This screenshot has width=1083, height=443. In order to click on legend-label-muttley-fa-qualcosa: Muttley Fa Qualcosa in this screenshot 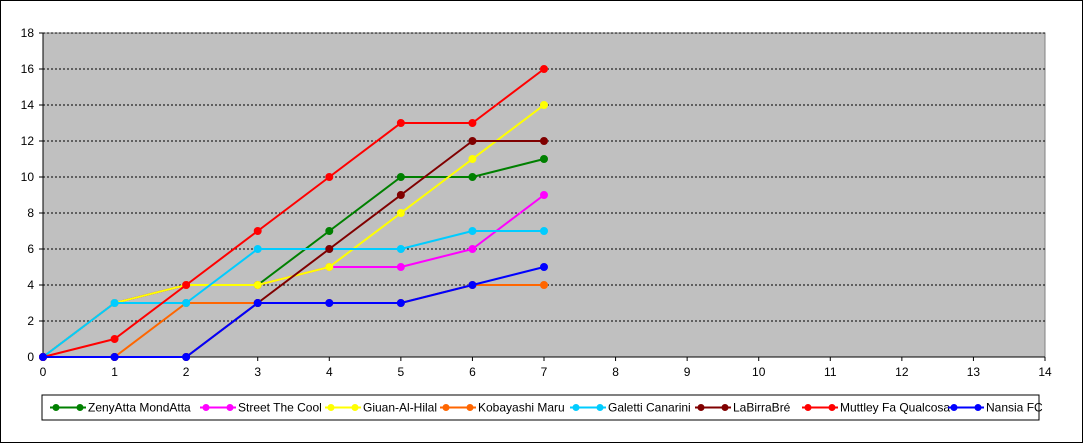, I will do `click(895, 408)`.